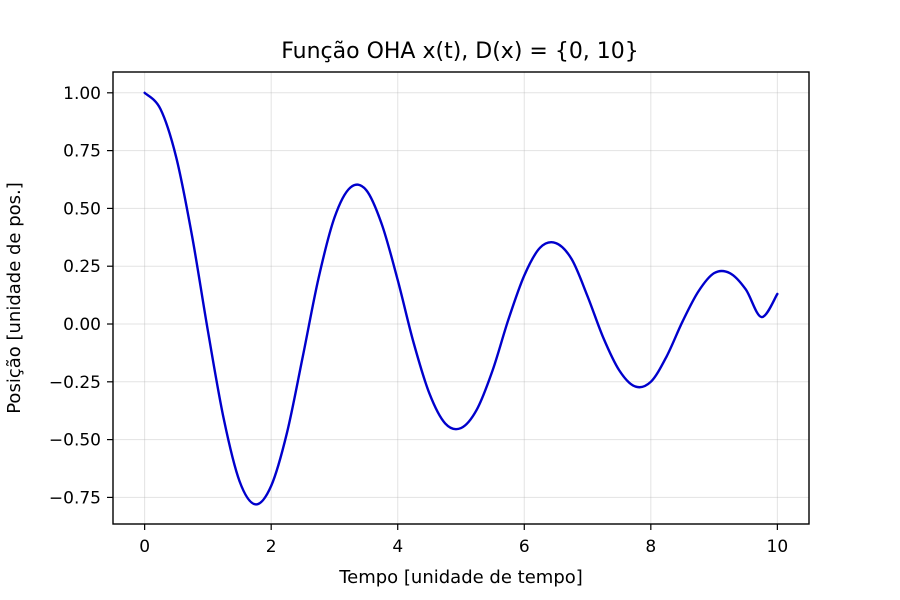  What do you see at coordinates (650, 547) in the screenshot?
I see `x-tick-label: 8` at bounding box center [650, 547].